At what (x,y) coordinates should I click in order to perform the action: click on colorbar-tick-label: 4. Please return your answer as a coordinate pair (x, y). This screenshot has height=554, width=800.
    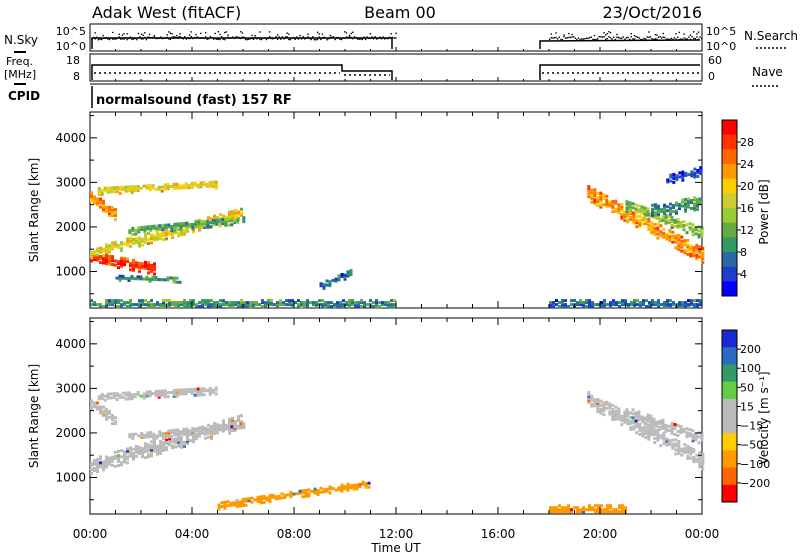
    Looking at the image, I should click on (743, 274).